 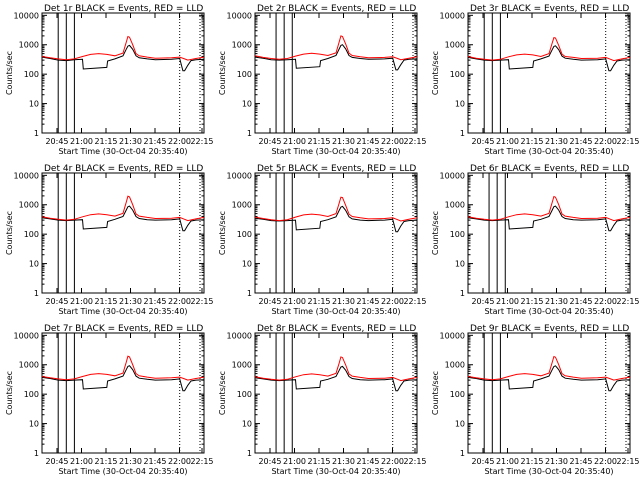 What do you see at coordinates (123, 329) in the screenshot?
I see `panel-title: Det 7r BLACK = Events, RED = LLD` at bounding box center [123, 329].